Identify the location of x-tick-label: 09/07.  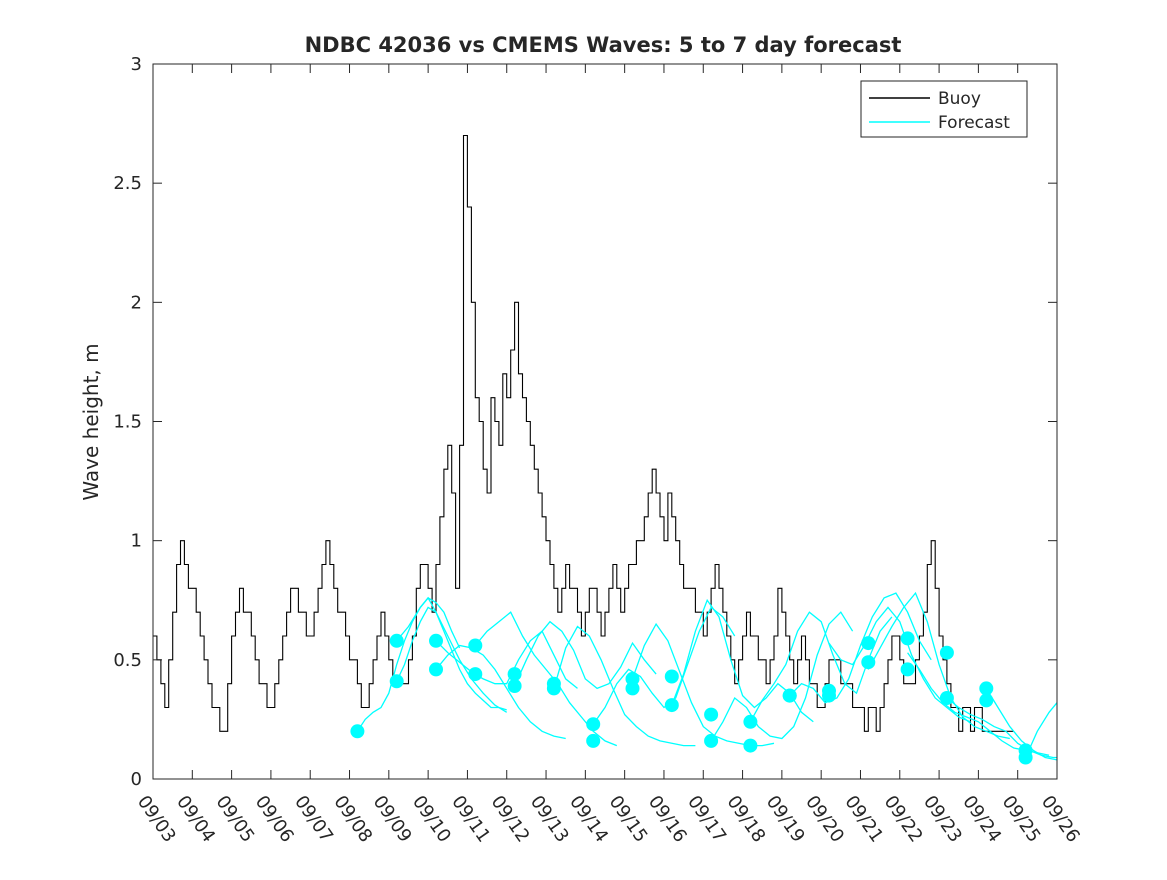
(313, 819).